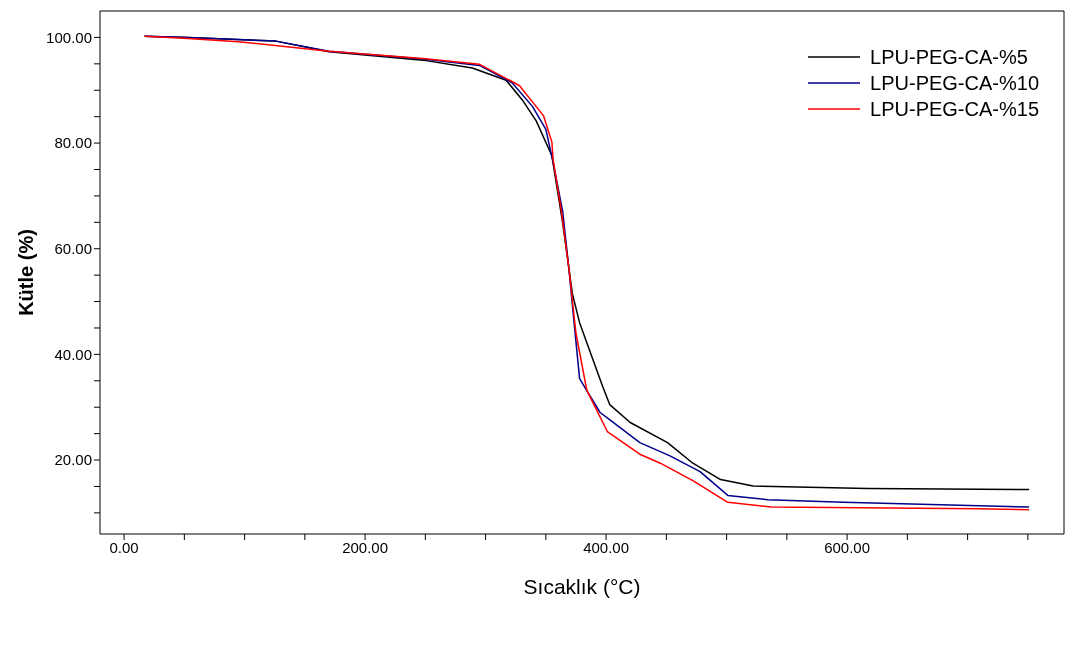 Image resolution: width=1077 pixels, height=672 pixels. I want to click on x-tick-label: 400.00, so click(606, 547).